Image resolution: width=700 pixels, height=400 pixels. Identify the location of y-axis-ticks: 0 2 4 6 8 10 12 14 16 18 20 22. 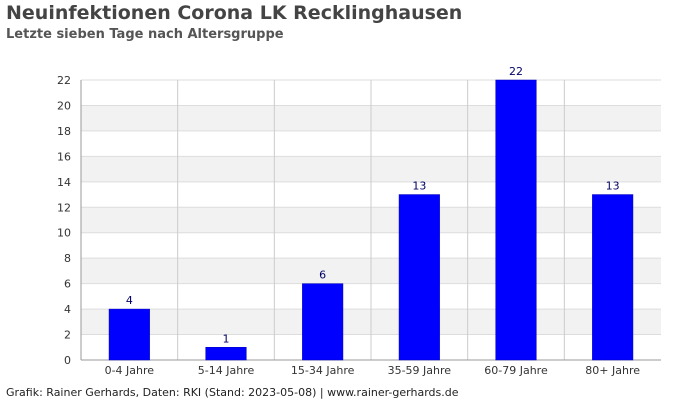
(64, 220).